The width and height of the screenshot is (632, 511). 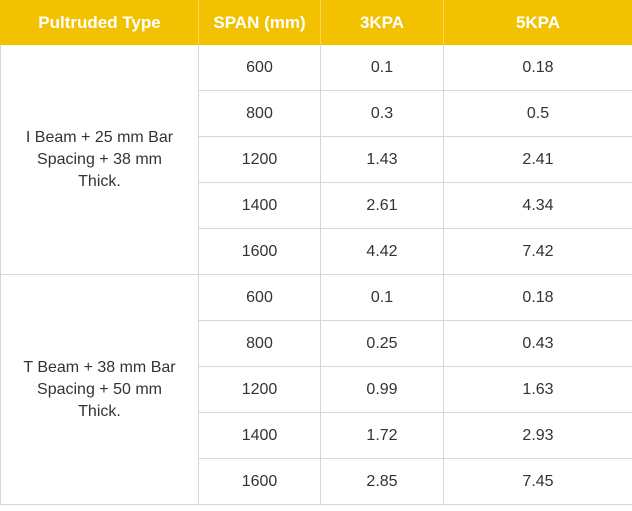 I want to click on kpa3-cell: 4.42, so click(x=382, y=251).